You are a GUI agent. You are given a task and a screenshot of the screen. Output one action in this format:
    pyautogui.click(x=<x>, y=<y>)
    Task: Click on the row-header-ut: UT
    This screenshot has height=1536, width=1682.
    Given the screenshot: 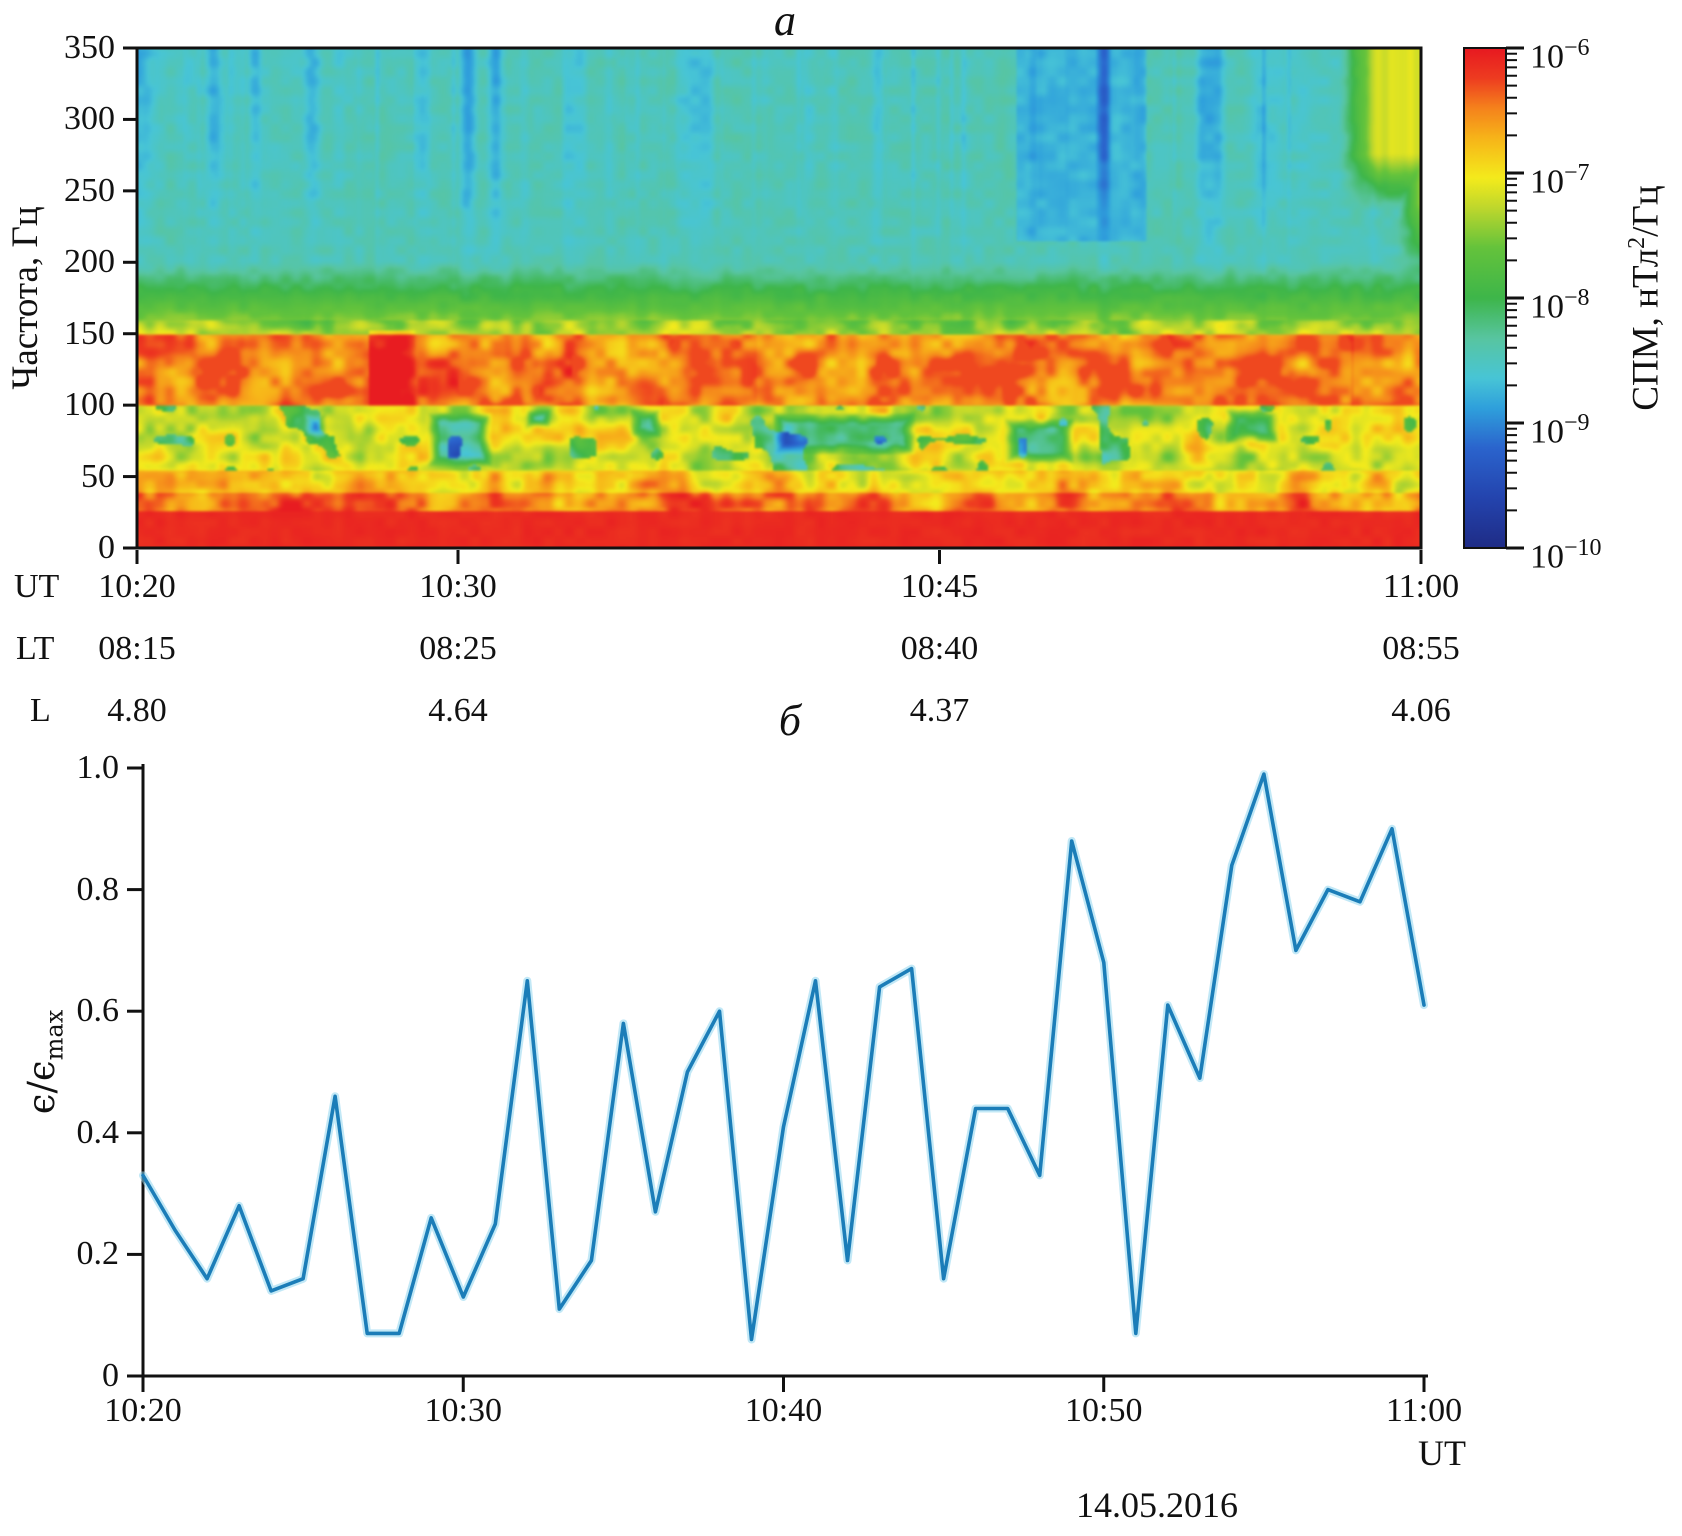 What is the action you would take?
    pyautogui.click(x=37, y=586)
    